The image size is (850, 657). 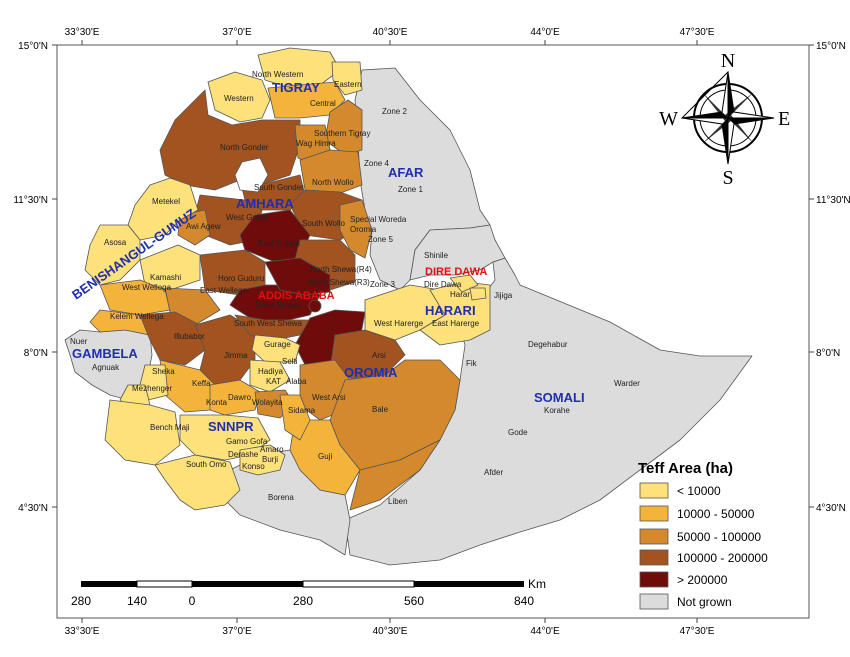 What do you see at coordinates (81, 601) in the screenshot?
I see `scale-label: 280` at bounding box center [81, 601].